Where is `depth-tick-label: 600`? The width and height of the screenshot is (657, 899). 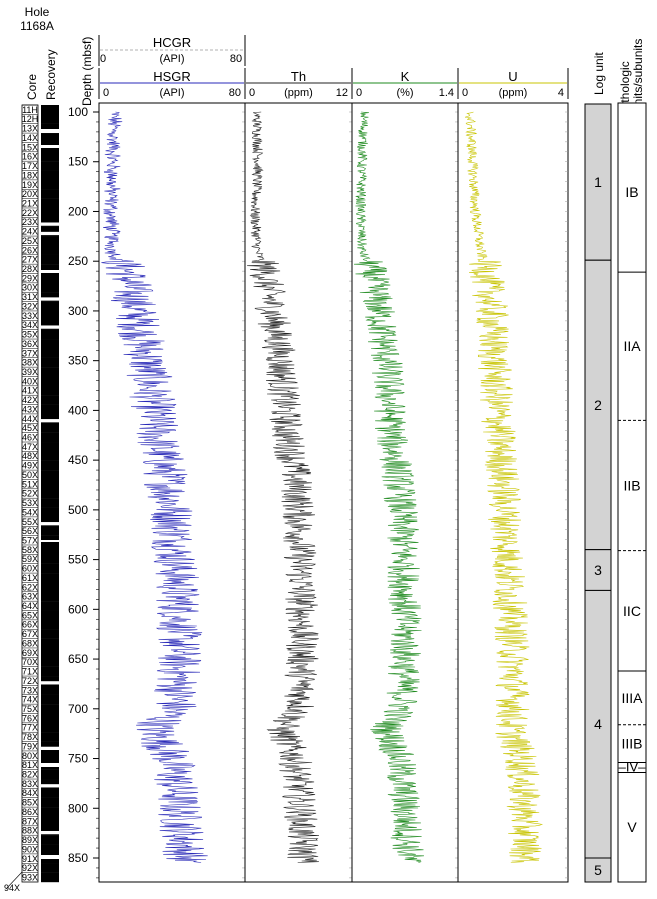
depth-tick-label: 600 is located at coordinates (78, 609).